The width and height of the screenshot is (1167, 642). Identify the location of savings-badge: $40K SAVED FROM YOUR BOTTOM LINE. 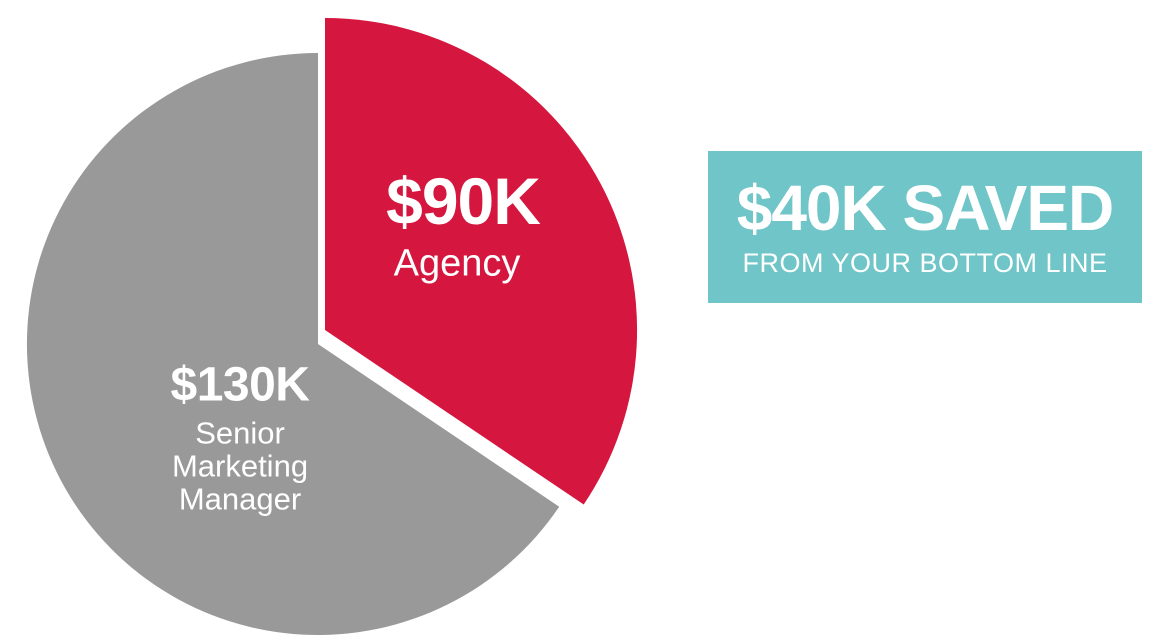
(925, 227).